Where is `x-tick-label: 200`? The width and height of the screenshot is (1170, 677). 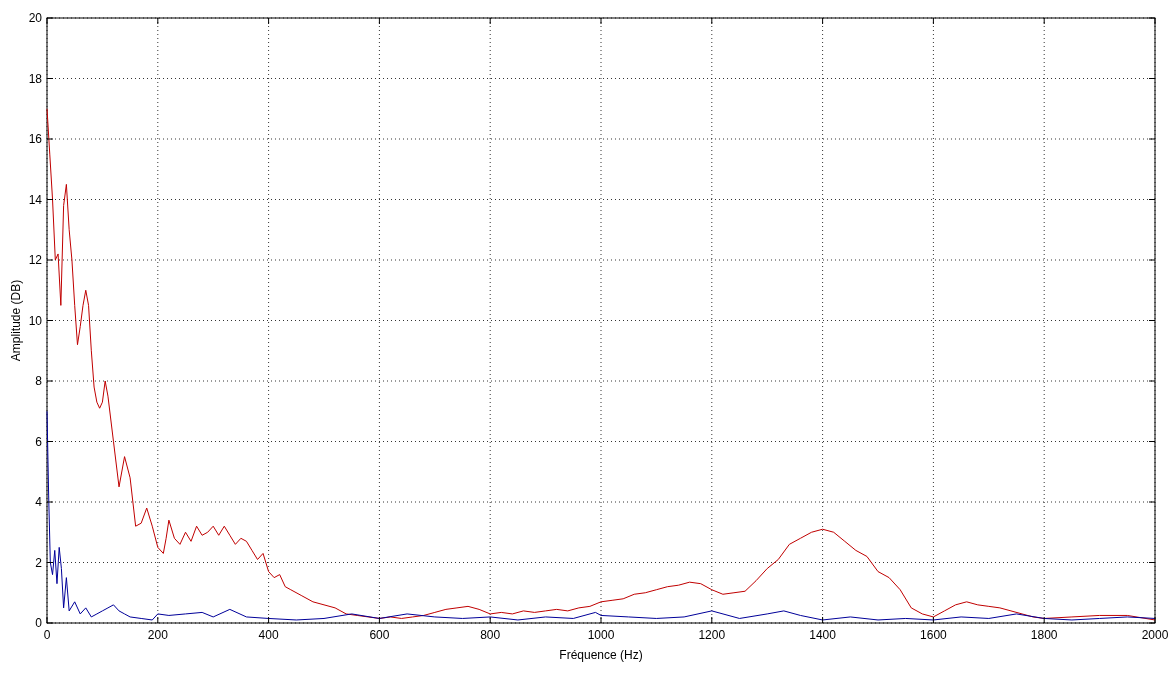
x-tick-label: 200 is located at coordinates (158, 635).